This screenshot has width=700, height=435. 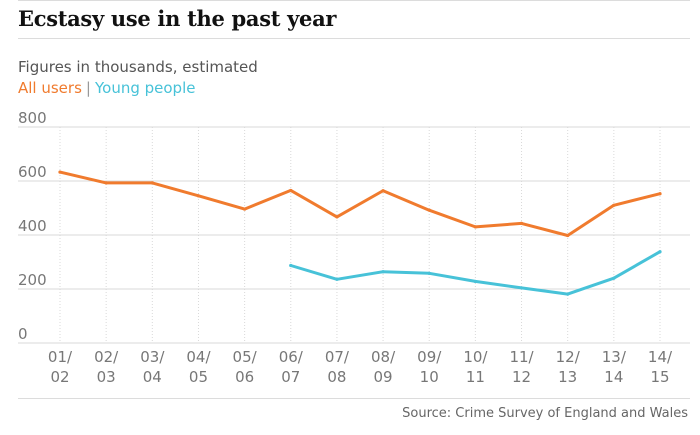 What do you see at coordinates (521, 367) in the screenshot?
I see `x-tick-label: 11/12` at bounding box center [521, 367].